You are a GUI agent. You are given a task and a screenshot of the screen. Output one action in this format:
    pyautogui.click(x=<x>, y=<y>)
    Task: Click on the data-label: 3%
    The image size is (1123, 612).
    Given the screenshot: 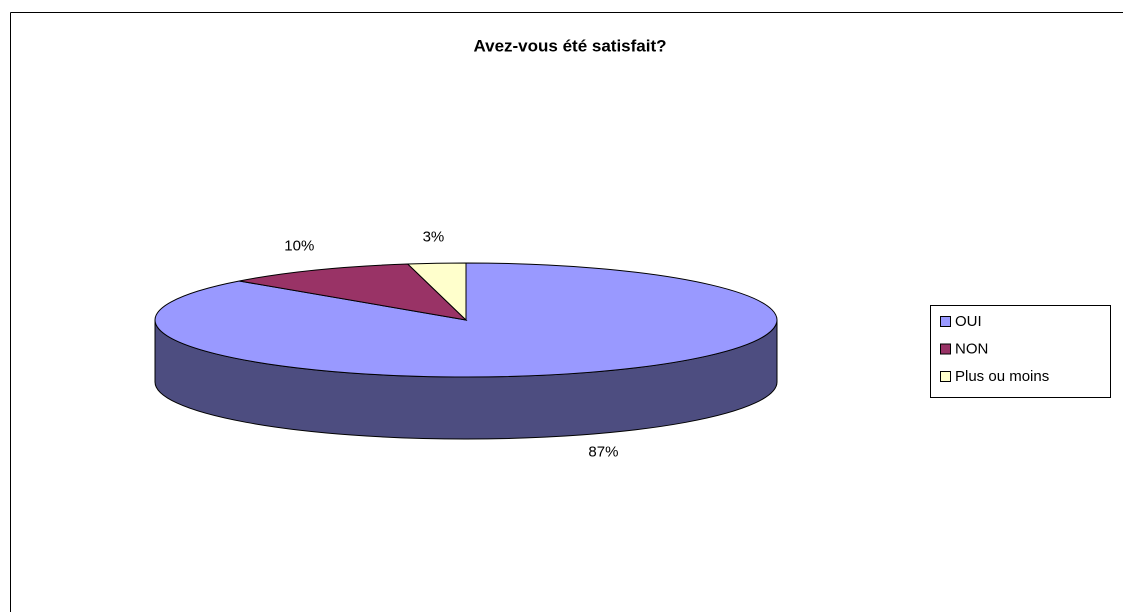 What is the action you would take?
    pyautogui.click(x=434, y=236)
    